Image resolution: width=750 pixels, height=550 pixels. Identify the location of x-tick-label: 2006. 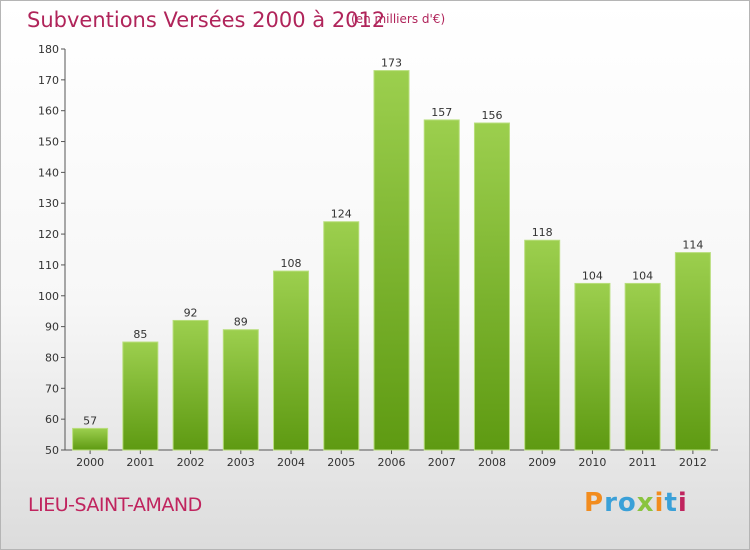
(392, 462).